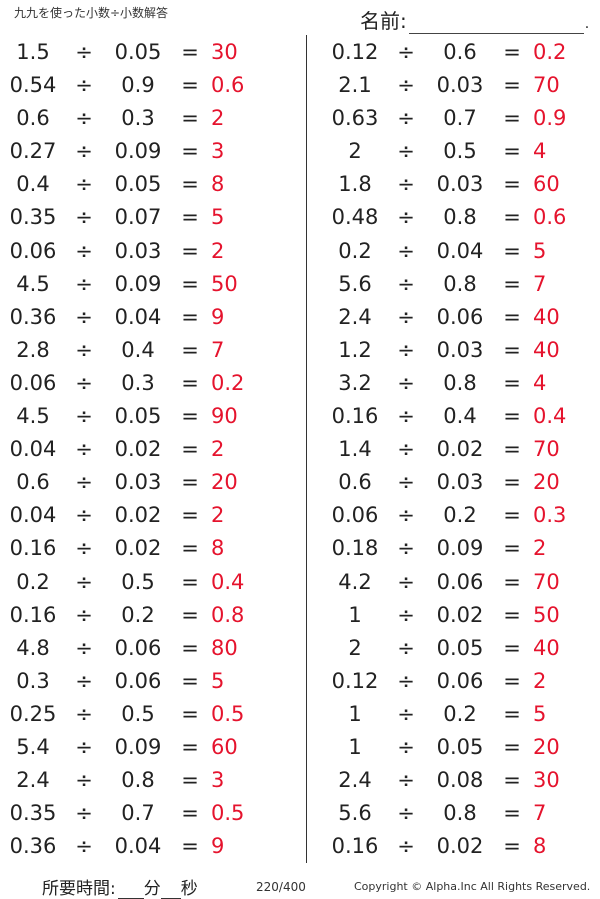  What do you see at coordinates (355, 581) in the screenshot?
I see `dividend: 4.2` at bounding box center [355, 581].